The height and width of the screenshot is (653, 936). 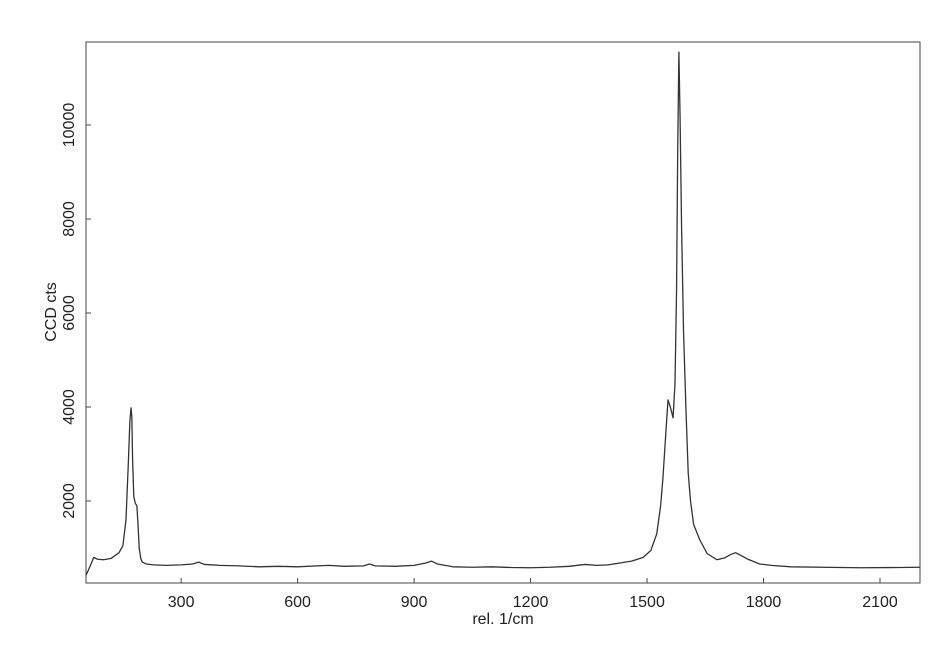 I want to click on x-tick-label: 2100, so click(x=880, y=602).